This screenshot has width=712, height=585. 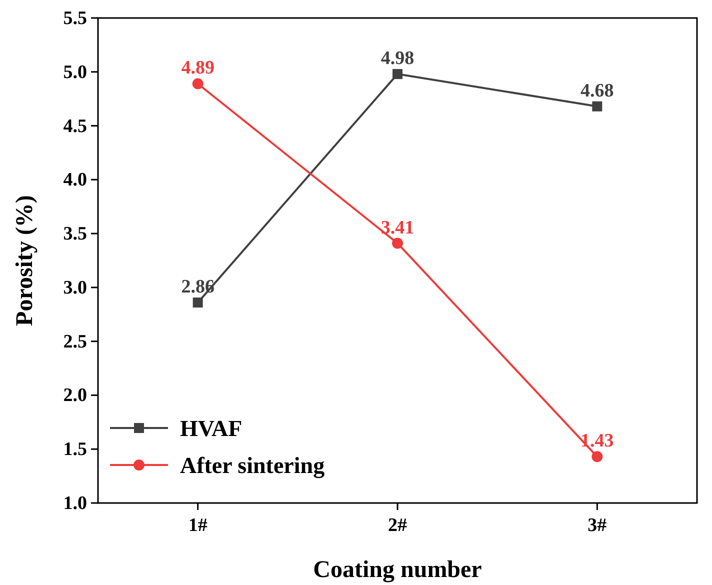 I want to click on x-axis-title: Coating number, so click(x=397, y=570).